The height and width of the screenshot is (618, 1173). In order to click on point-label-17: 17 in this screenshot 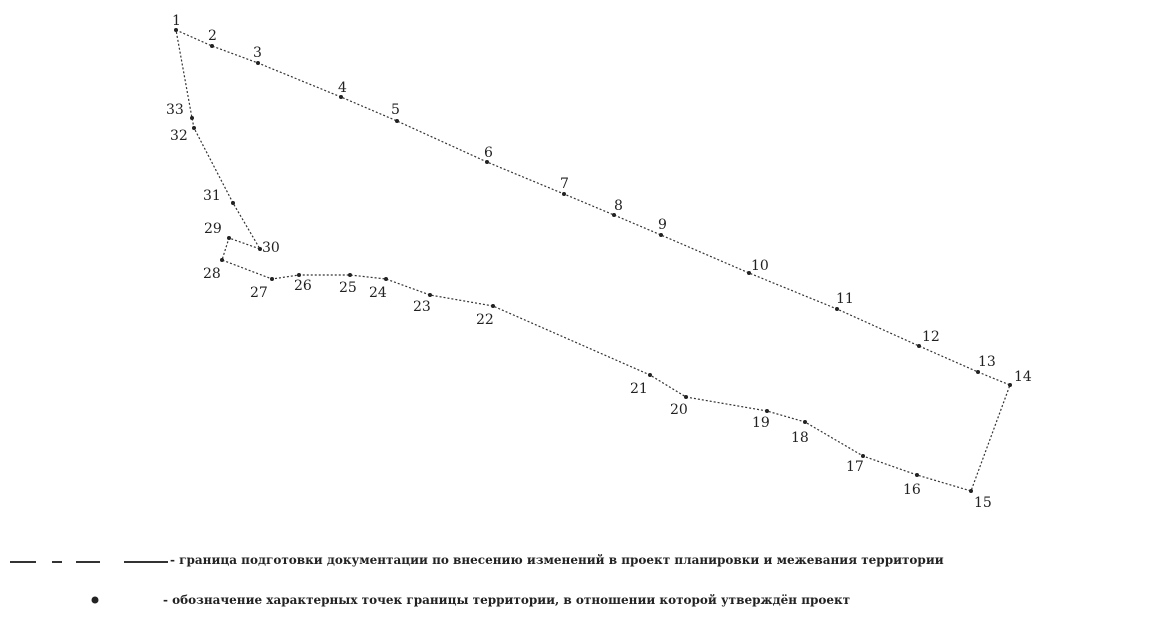, I will do `click(855, 467)`.